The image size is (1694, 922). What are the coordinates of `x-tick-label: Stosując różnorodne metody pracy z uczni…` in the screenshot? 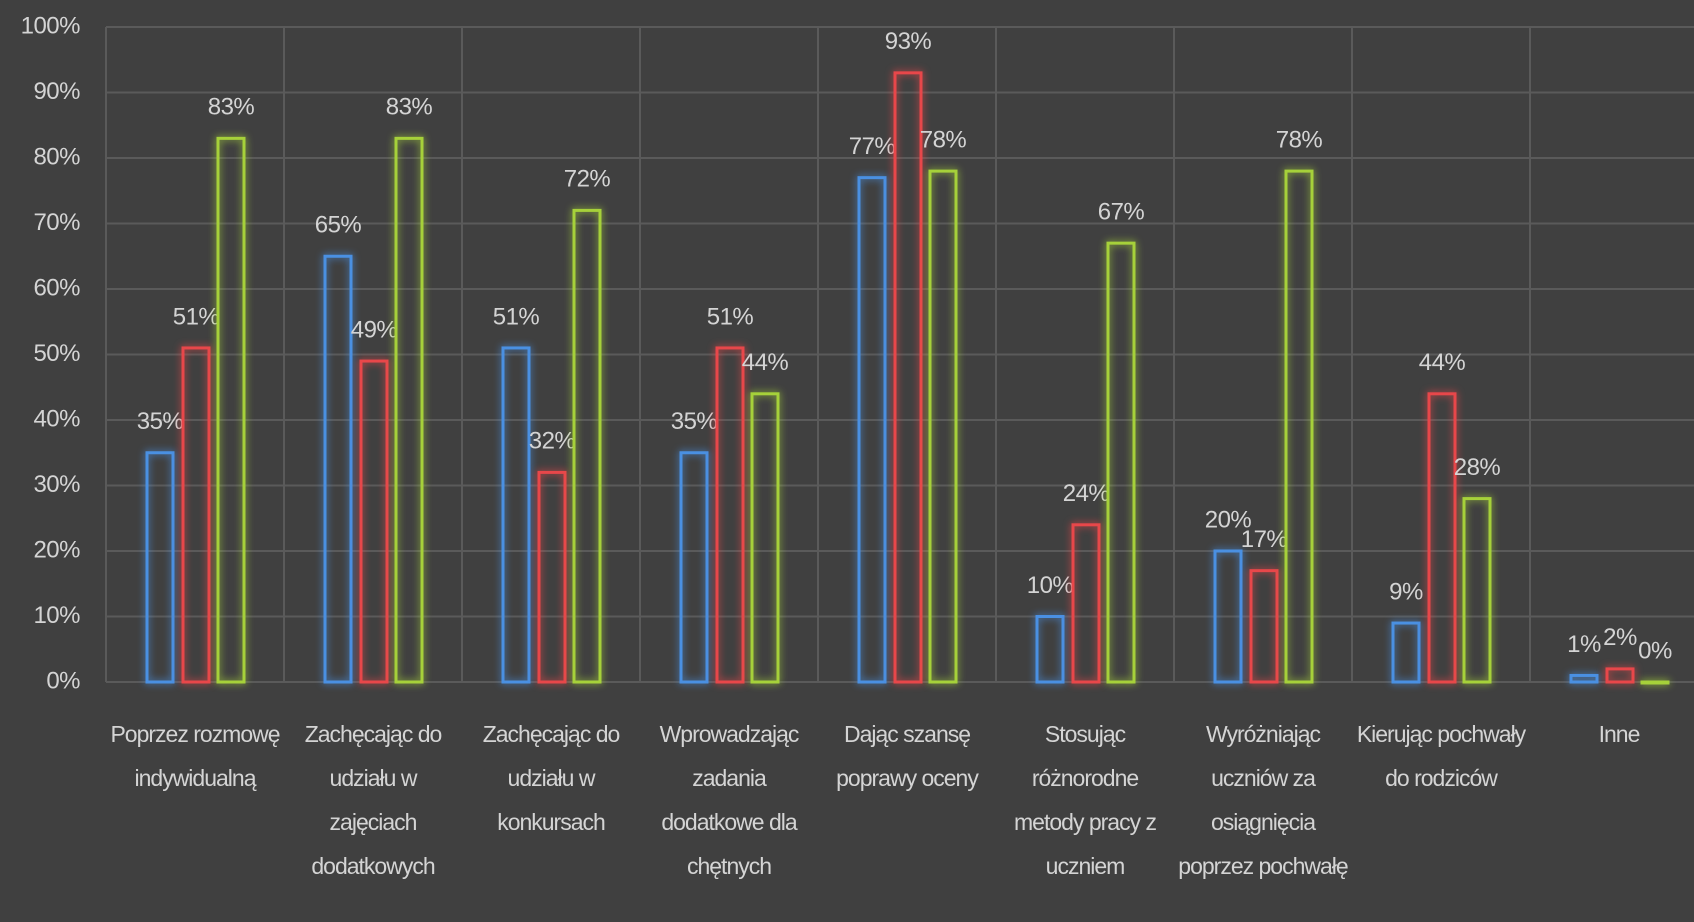 It's located at (1085, 800).